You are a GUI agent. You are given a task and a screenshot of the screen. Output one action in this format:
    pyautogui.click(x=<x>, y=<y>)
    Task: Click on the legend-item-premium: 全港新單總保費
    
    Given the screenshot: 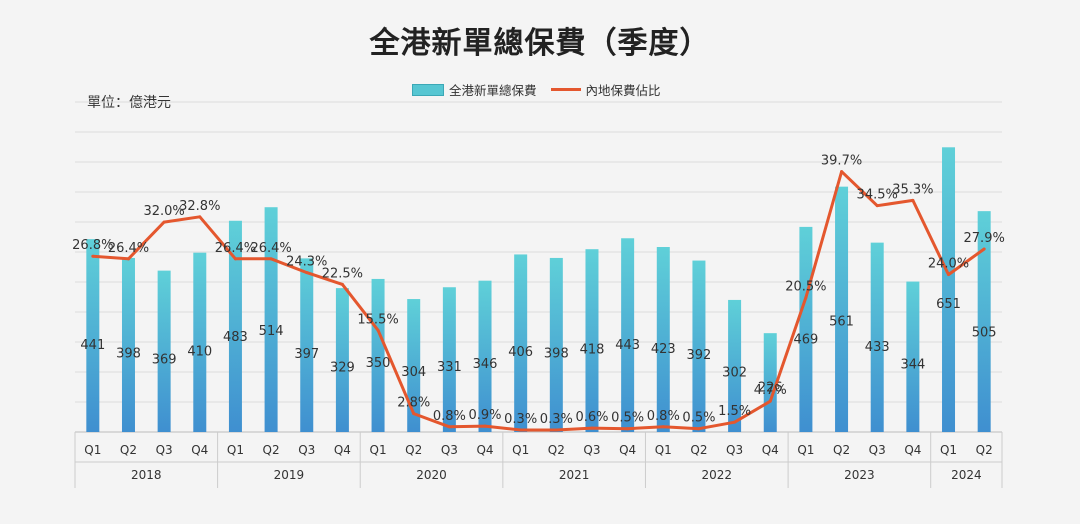 What is the action you would take?
    pyautogui.click(x=474, y=89)
    